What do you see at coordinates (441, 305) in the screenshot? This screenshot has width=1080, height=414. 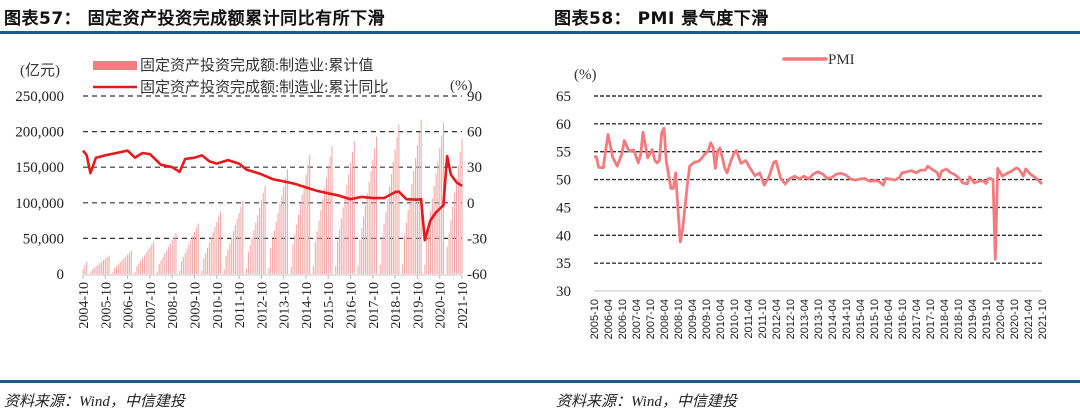 I see `x-tick-label: 2020-10` at bounding box center [441, 305].